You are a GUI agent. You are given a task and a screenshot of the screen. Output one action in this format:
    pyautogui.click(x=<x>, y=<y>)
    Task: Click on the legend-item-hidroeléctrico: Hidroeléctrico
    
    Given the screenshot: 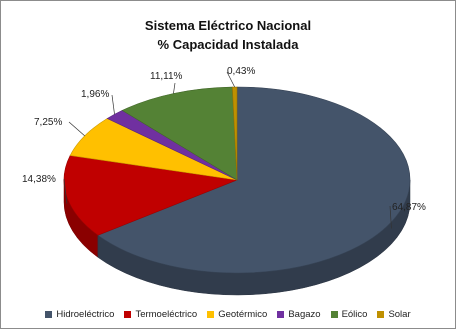 What is the action you would take?
    pyautogui.click(x=79, y=314)
    